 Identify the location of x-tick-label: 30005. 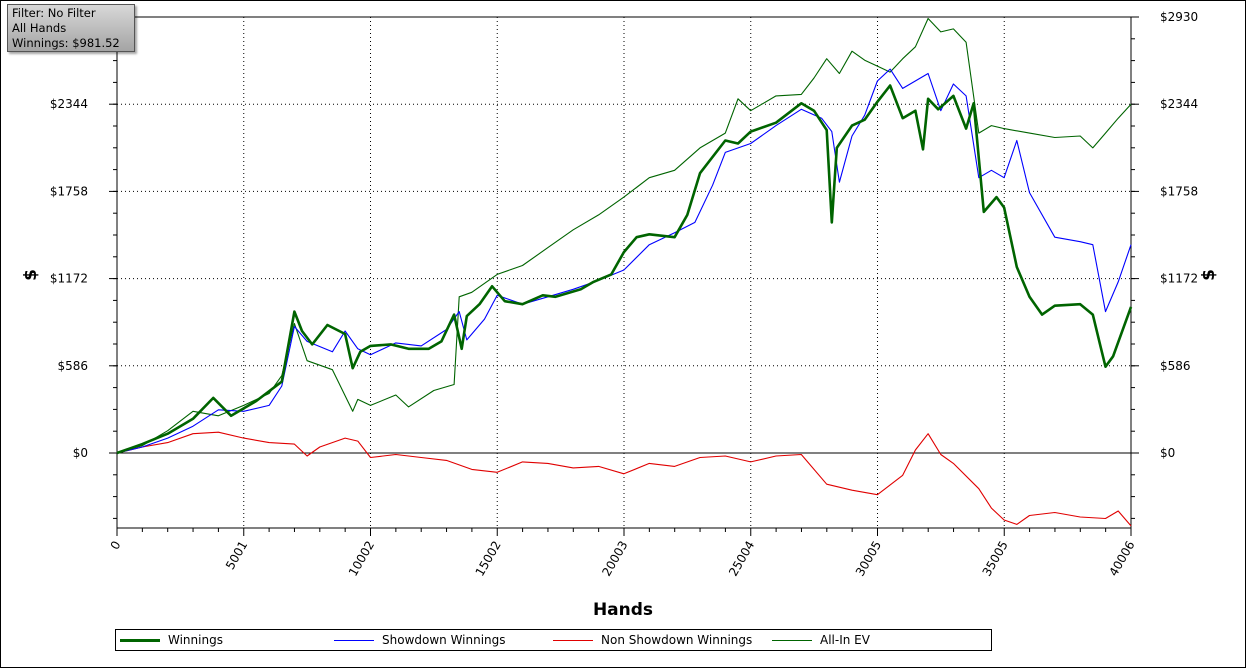
(868, 559).